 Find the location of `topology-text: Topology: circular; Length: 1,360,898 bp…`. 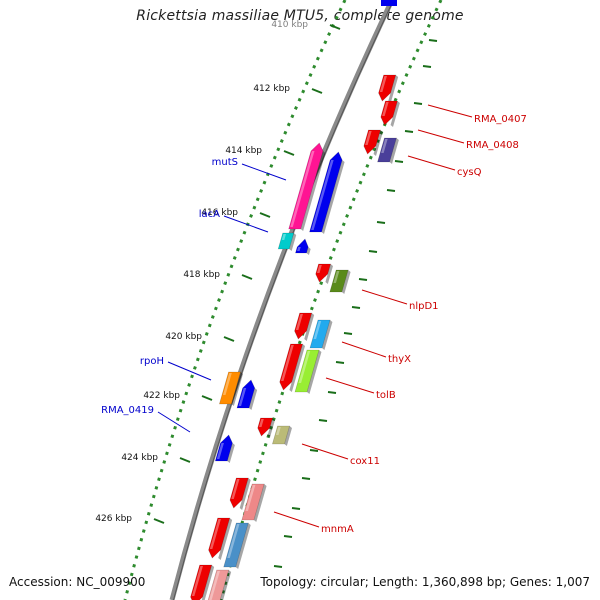

topology-text: Topology: circular; Length: 1,360,898 bp… is located at coordinates (425, 582).